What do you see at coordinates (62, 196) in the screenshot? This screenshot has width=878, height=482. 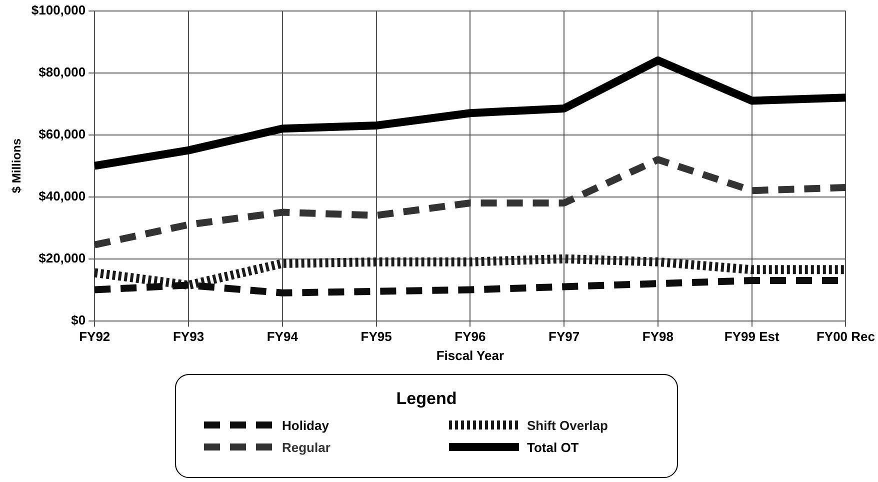 I see `y-tick-label: $40,000` at bounding box center [62, 196].